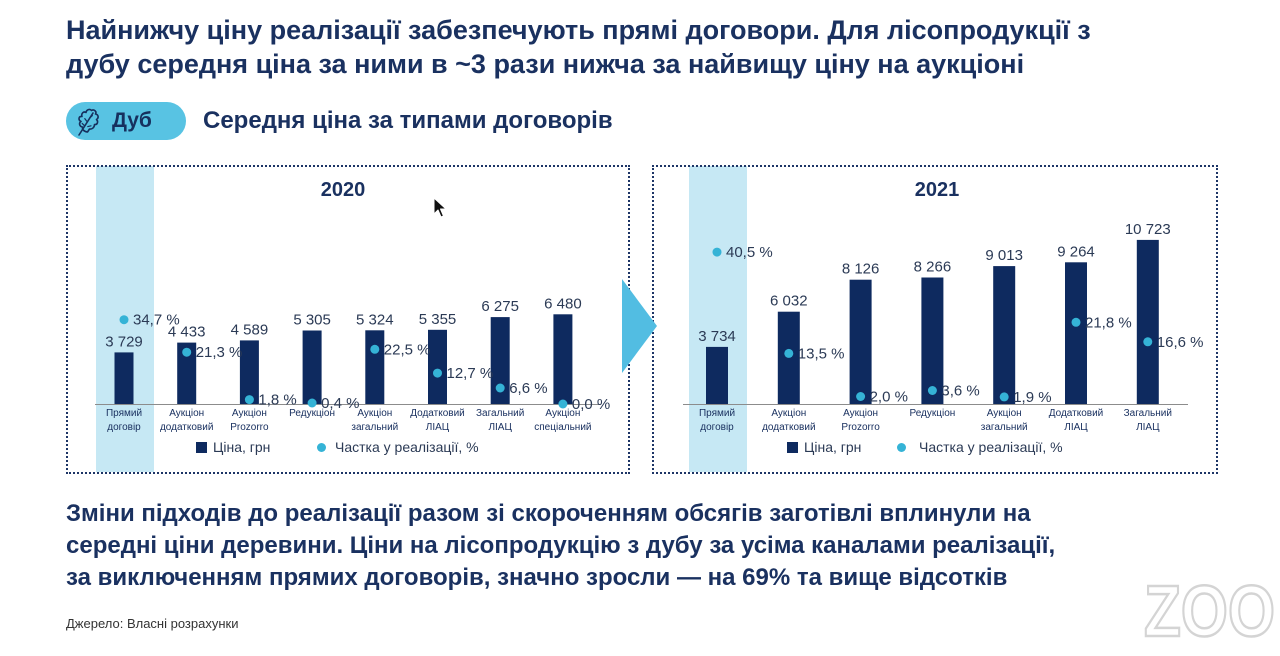  Describe the element at coordinates (219, 352) in the screenshot. I see `share-value-label: 21,3 %` at that location.